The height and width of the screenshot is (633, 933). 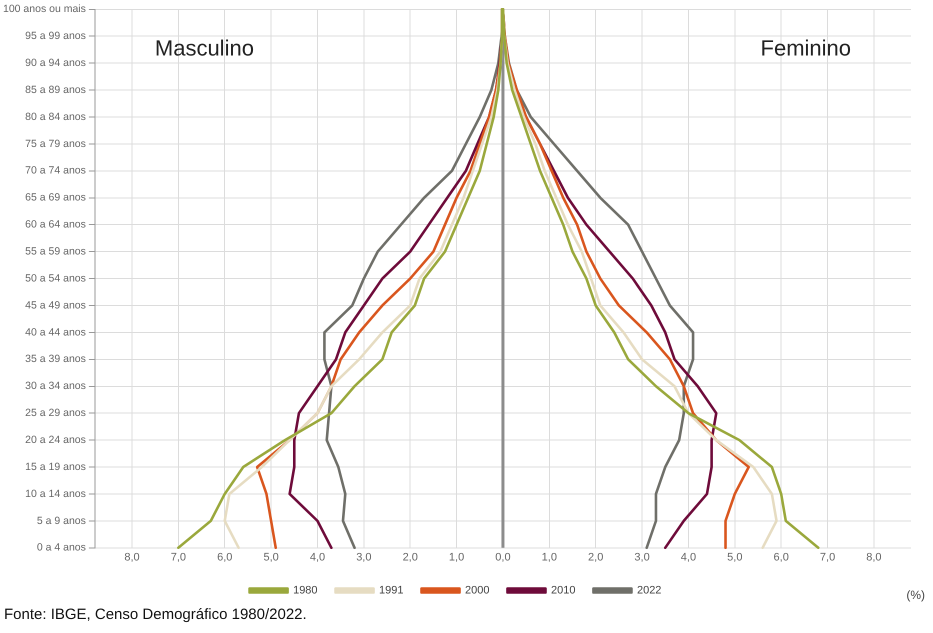 I want to click on legend-label: 2010, so click(x=563, y=590).